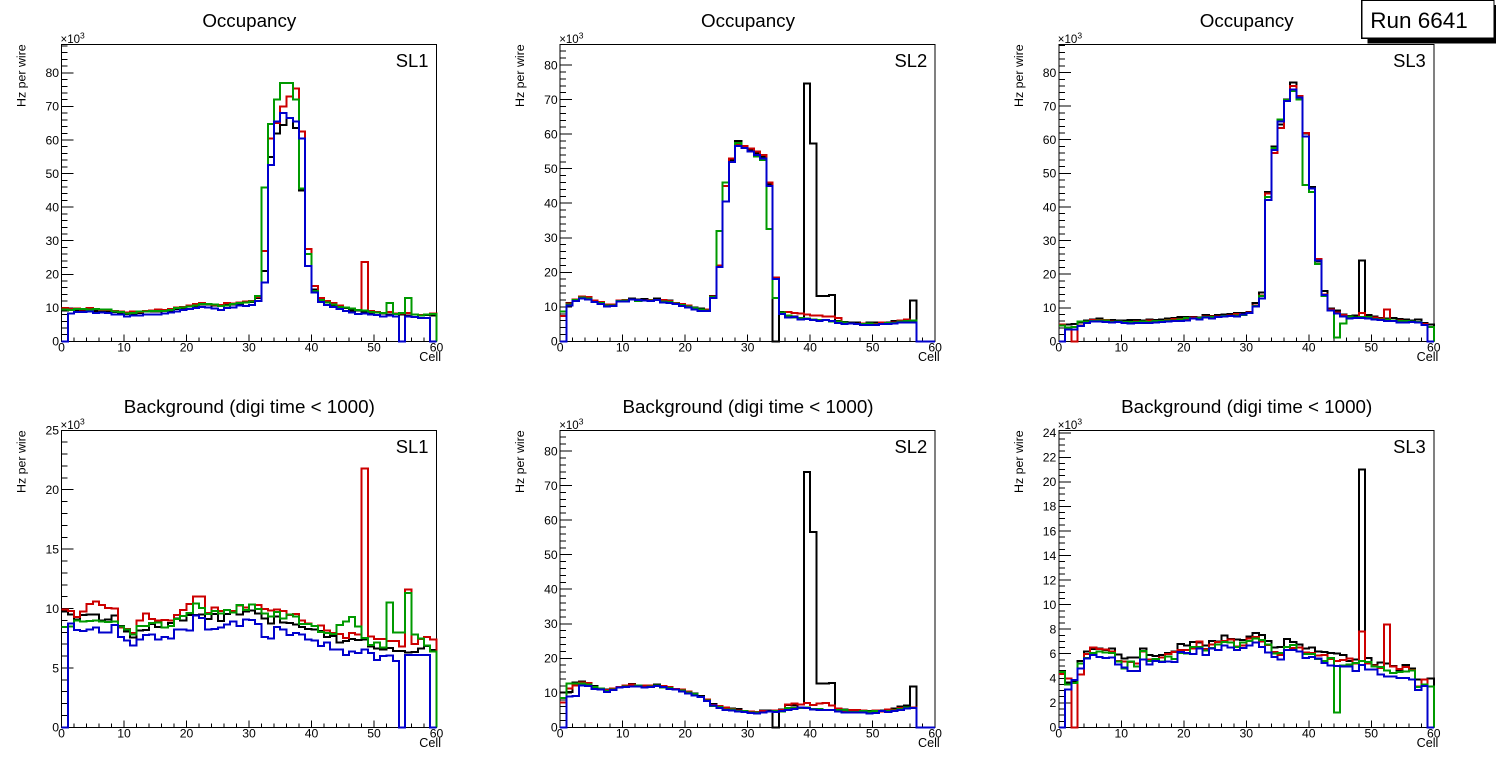 The width and height of the screenshot is (1496, 772). What do you see at coordinates (1050, 433) in the screenshot?
I see `svg-text: 24` at bounding box center [1050, 433].